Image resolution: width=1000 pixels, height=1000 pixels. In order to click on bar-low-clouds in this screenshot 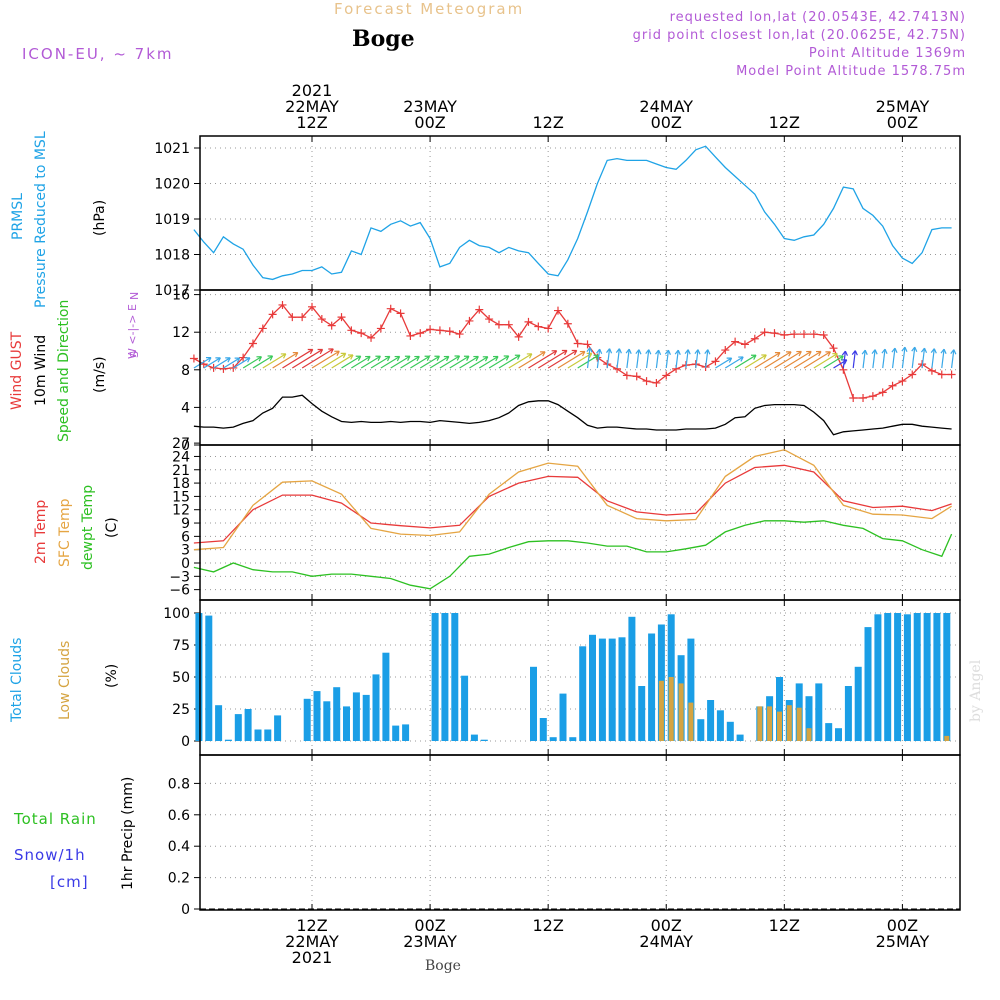, I will do `click(671, 709)`.